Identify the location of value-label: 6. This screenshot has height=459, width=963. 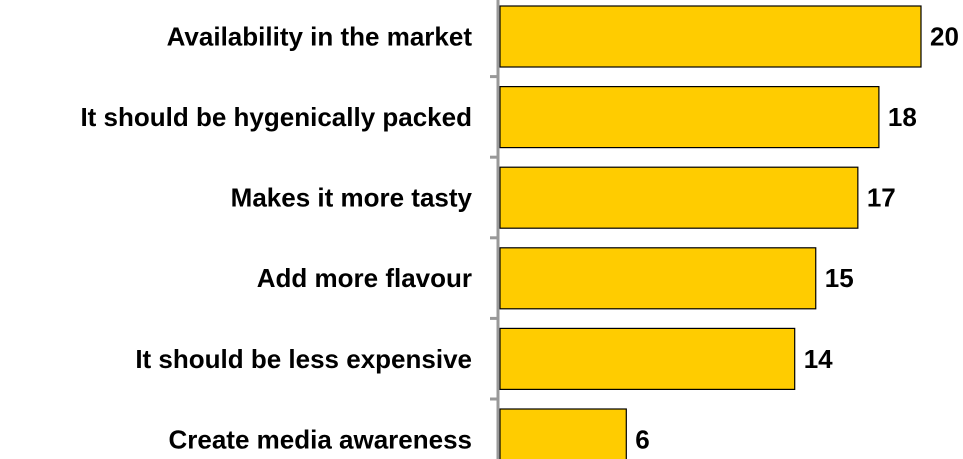
(642, 439).